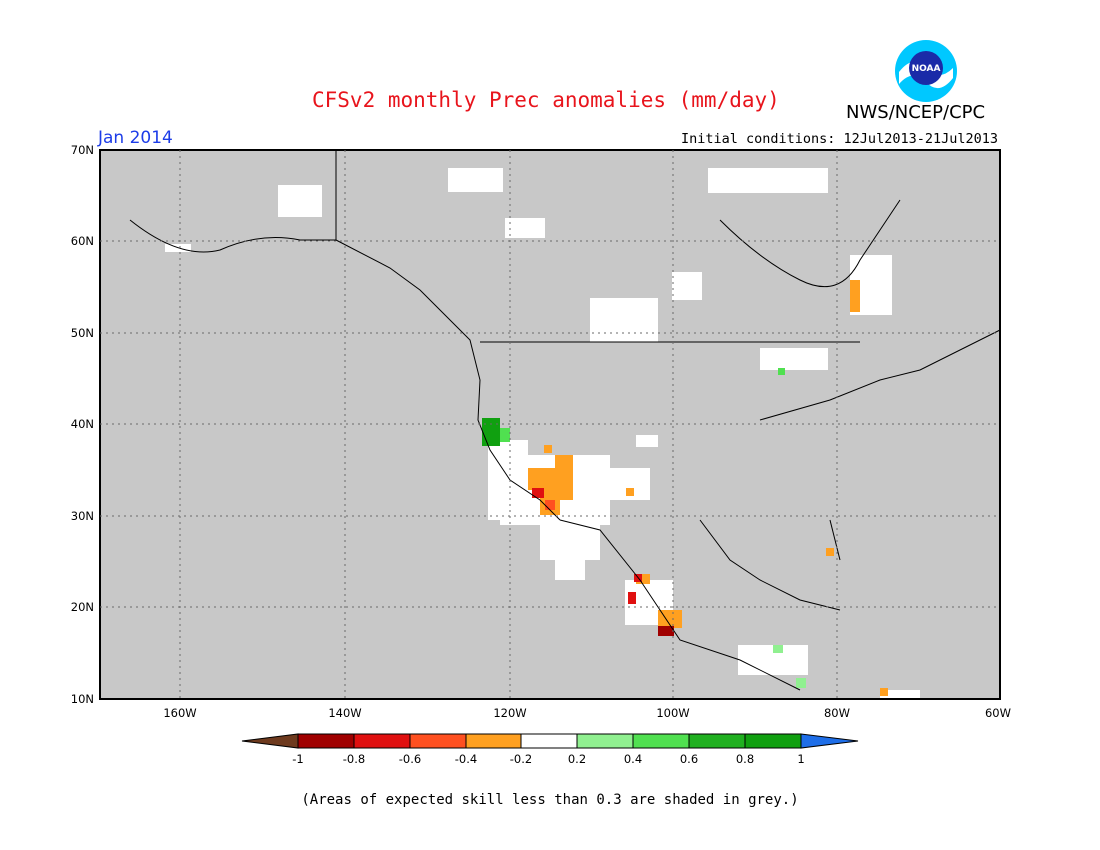 This screenshot has height=850, width=1100. What do you see at coordinates (135, 138) in the screenshot?
I see `forecast-month: Jan 2014` at bounding box center [135, 138].